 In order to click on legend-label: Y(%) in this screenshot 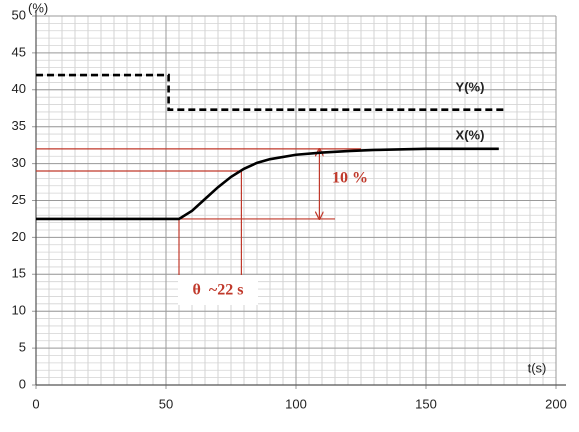, I will do `click(470, 86)`.